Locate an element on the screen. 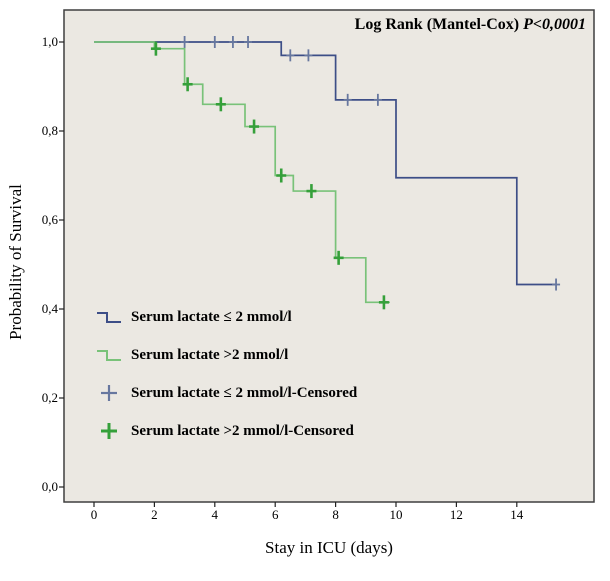 This screenshot has height=581, width=610. legend-item: Serum lactate >2 mmol/l-Censored is located at coordinates (226, 431).